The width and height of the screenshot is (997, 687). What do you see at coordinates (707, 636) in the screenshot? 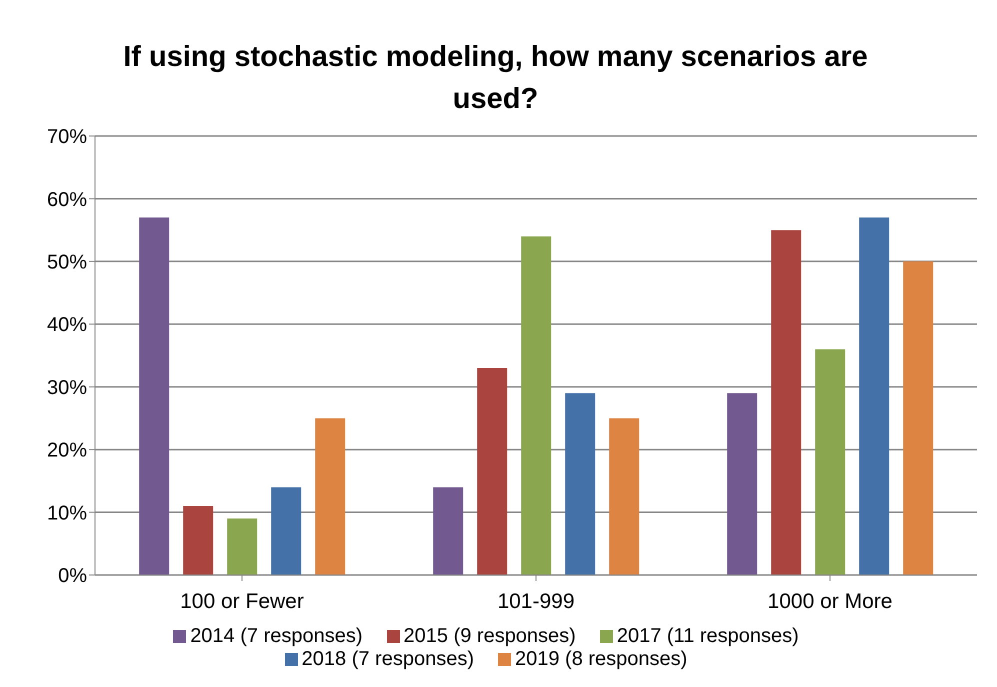
I see `legend-label: 2017 (11 responses)` at bounding box center [707, 636].